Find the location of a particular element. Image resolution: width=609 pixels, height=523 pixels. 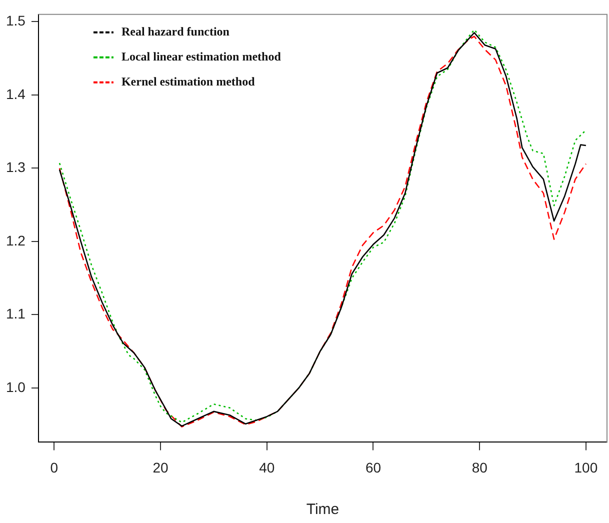

y-tick-label: 1.0 is located at coordinates (16, 386).